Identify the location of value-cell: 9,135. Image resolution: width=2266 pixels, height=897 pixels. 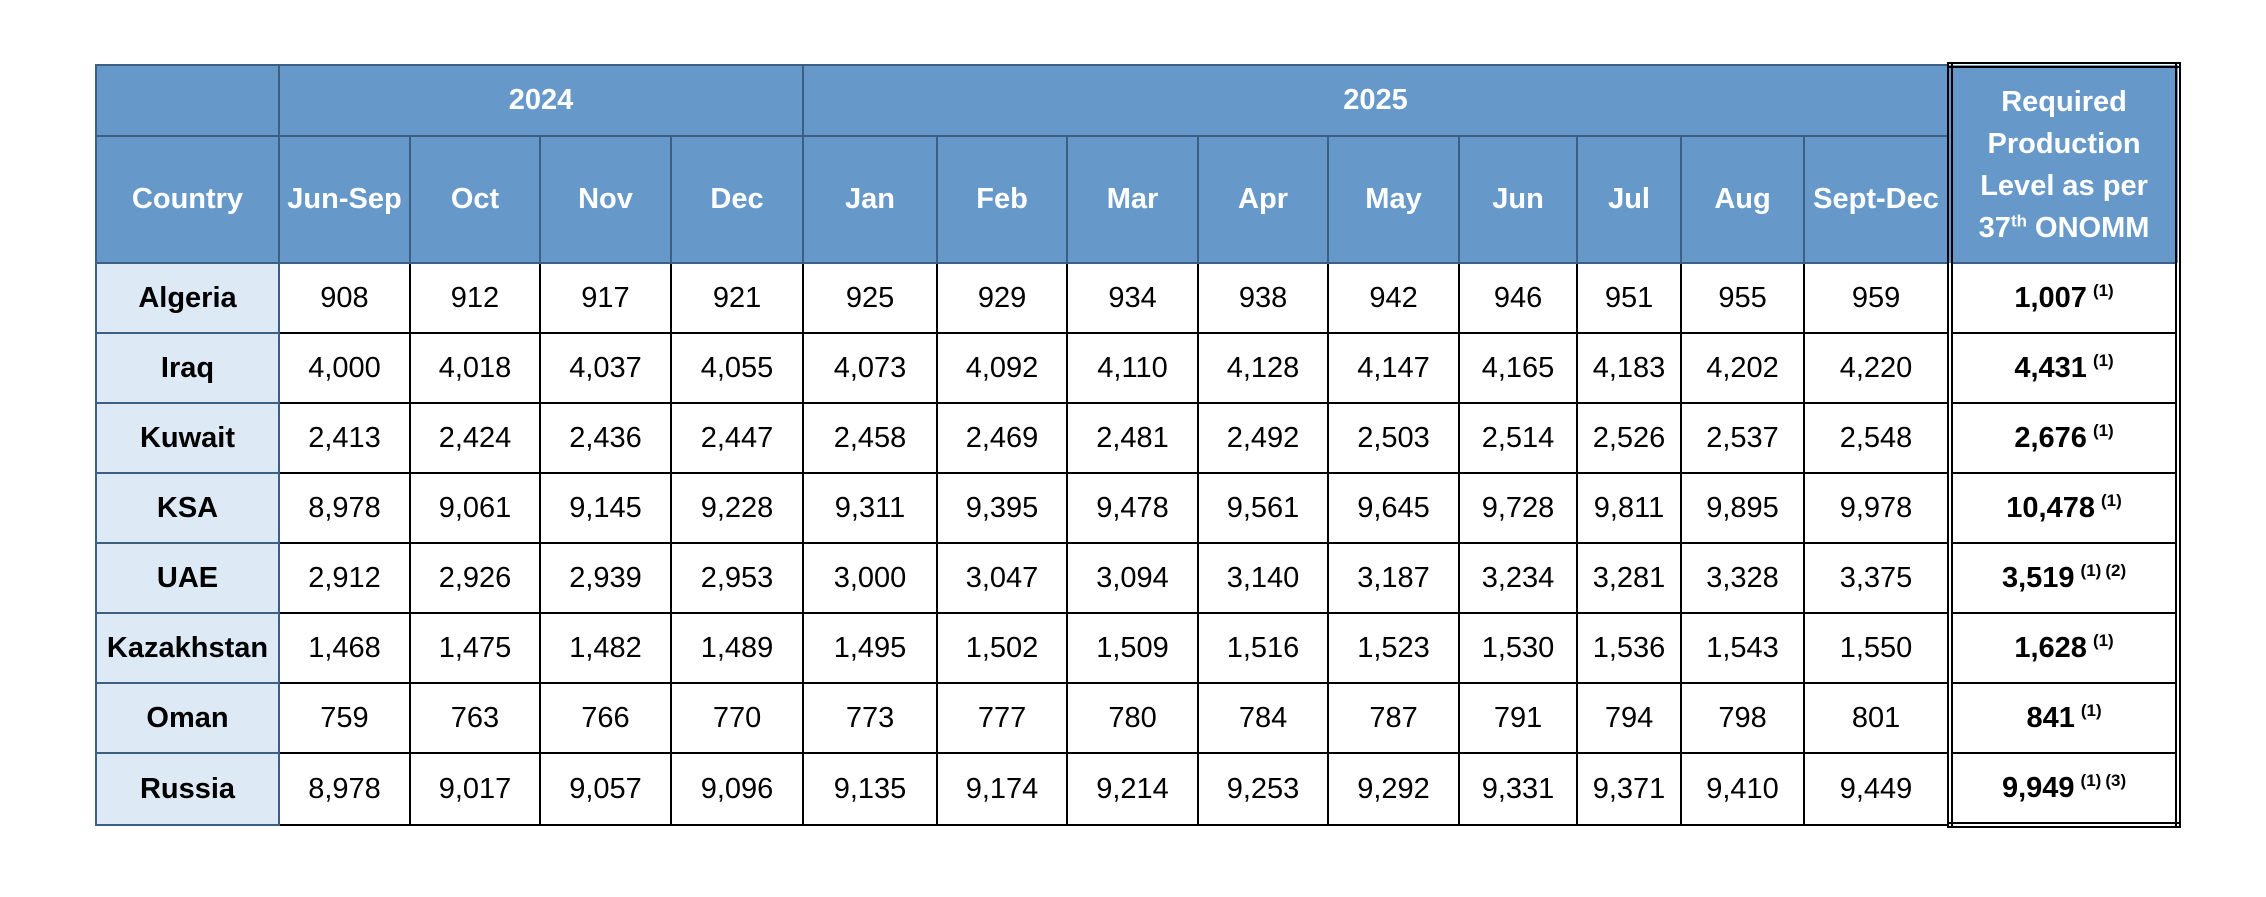
(870, 789).